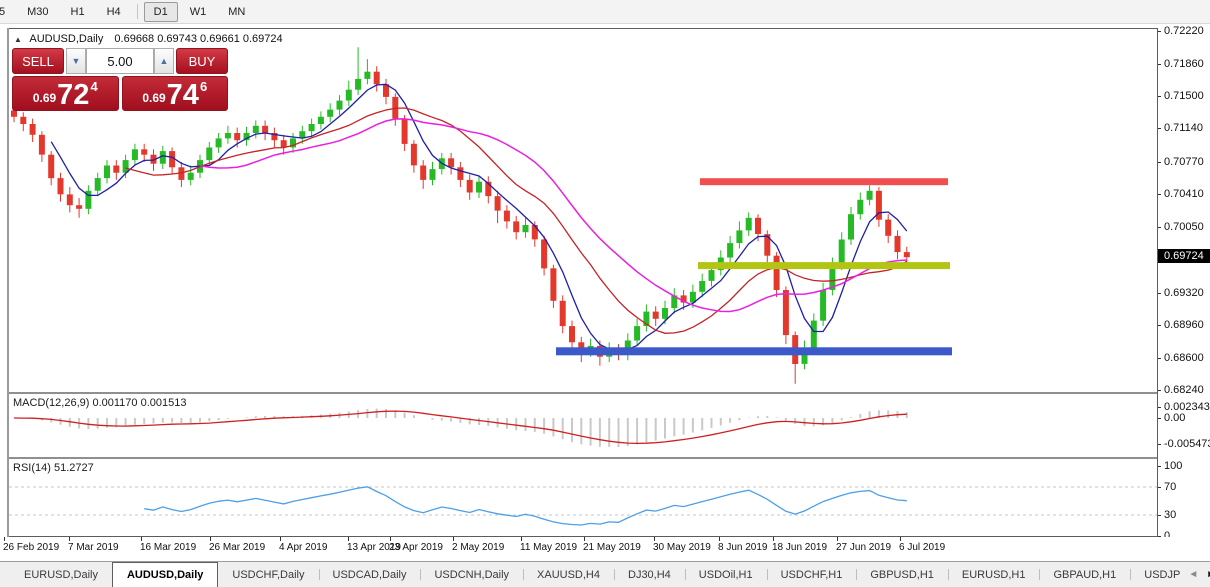 Image resolution: width=1210 pixels, height=587 pixels. I want to click on buy-price-button: 0.69 74 6, so click(174, 93).